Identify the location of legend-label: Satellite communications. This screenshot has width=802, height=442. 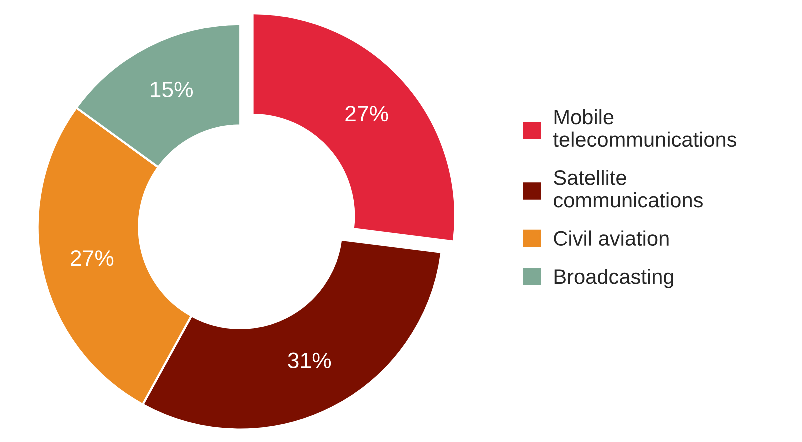
(628, 189).